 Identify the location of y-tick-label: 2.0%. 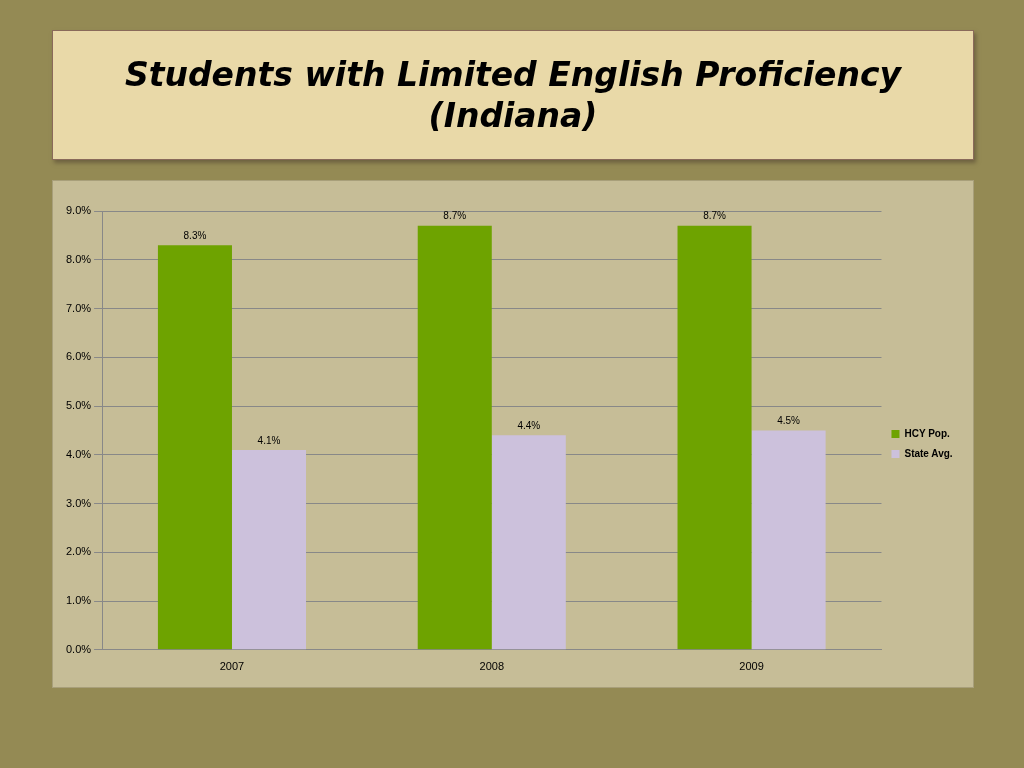
(78, 551).